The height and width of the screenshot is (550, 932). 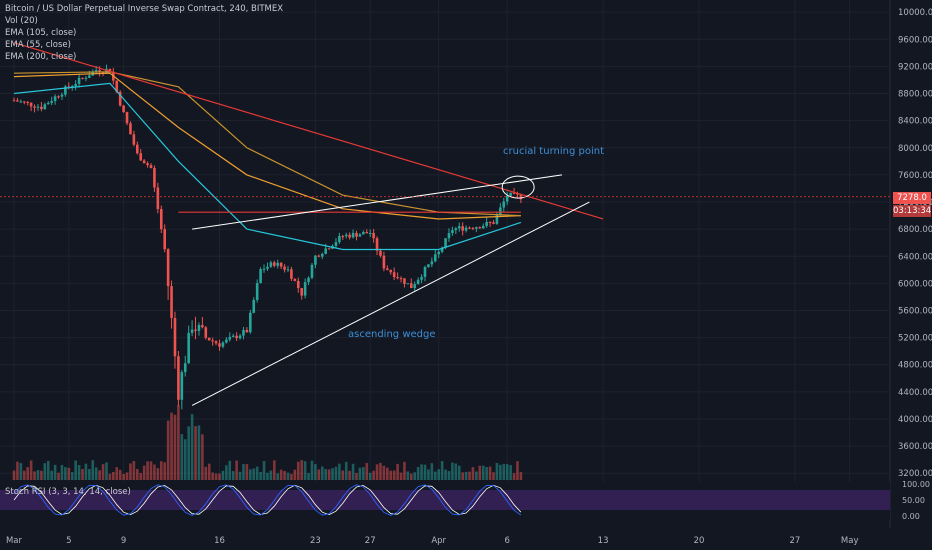 What do you see at coordinates (38, 45) in the screenshot?
I see `indicator-ema-55: EMA (55, close)` at bounding box center [38, 45].